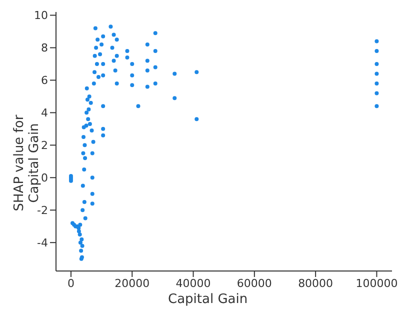 The image size is (410, 321). Describe the element at coordinates (254, 283) in the screenshot. I see `x-tick-label: 60000` at that location.